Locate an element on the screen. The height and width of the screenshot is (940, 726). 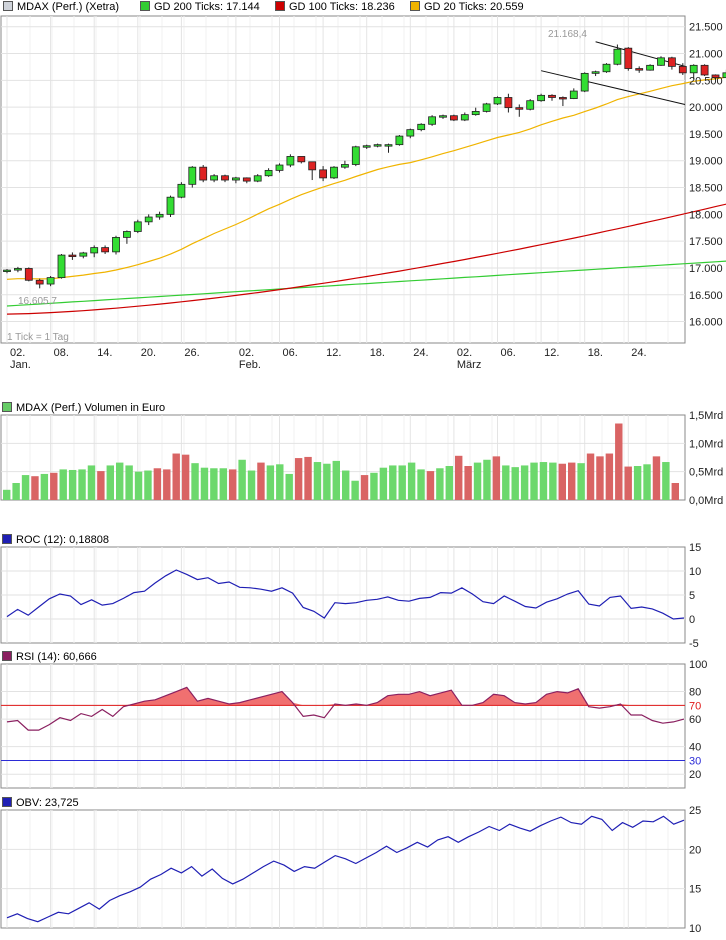
volume-panel-title: MDAX (Perf.) Volumen in Euro is located at coordinates (83, 408).